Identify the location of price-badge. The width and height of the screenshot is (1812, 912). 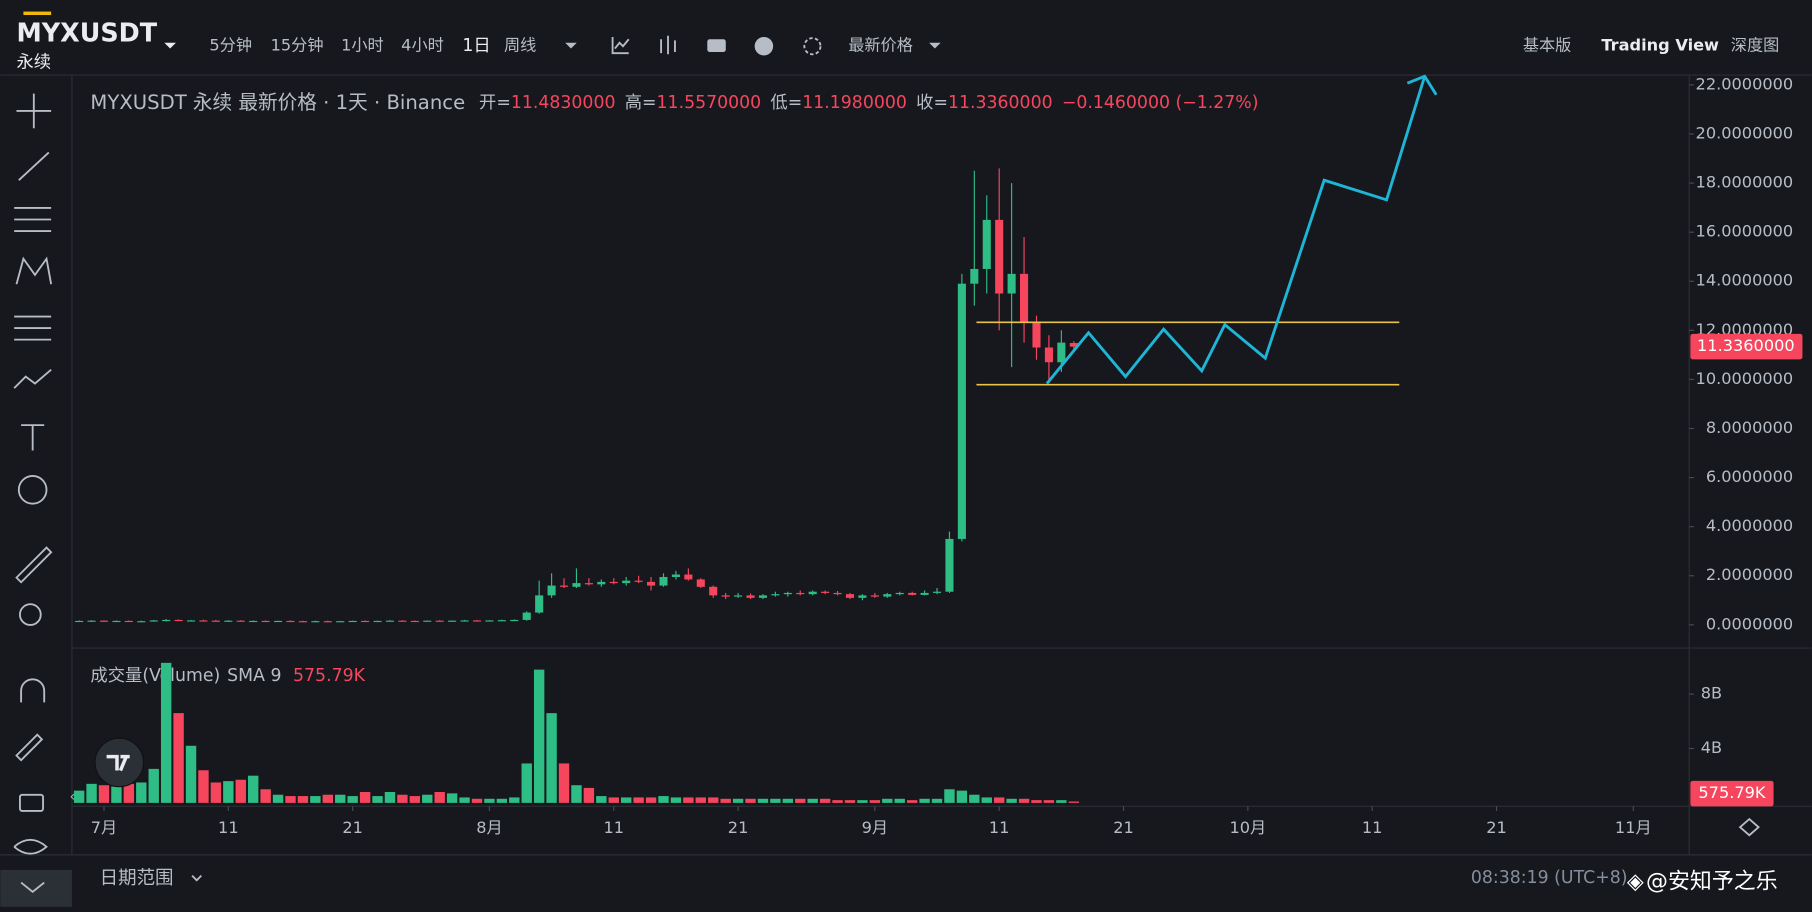
(1746, 346).